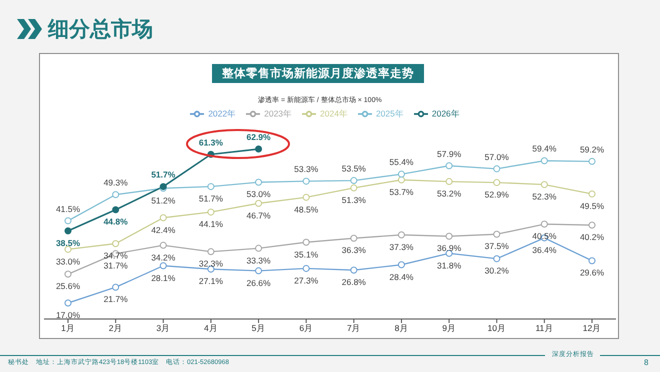 The image size is (660, 372). What do you see at coordinates (449, 153) in the screenshot?
I see `data-label: 57.9%` at bounding box center [449, 153].